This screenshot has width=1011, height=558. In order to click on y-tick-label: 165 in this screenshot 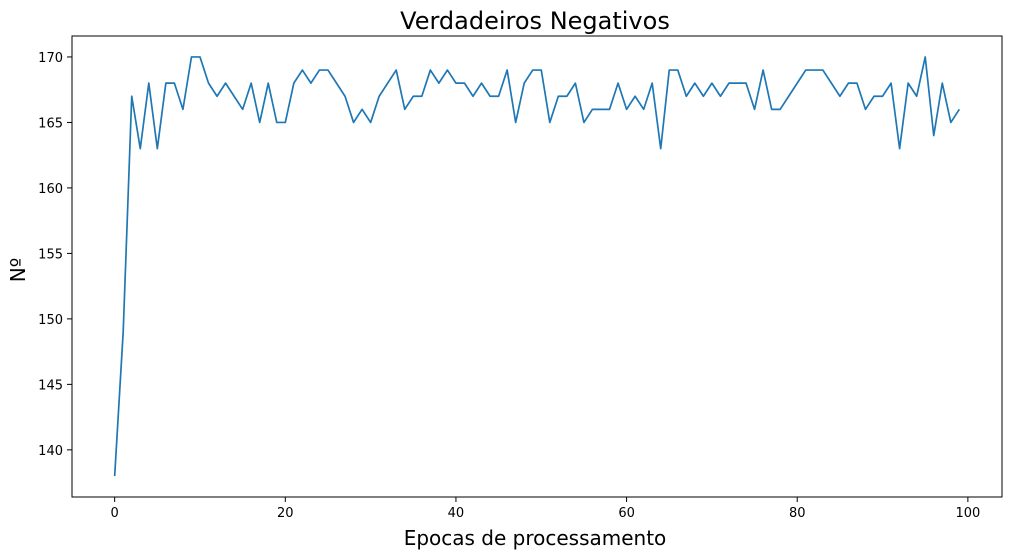, I will do `click(50, 123)`.